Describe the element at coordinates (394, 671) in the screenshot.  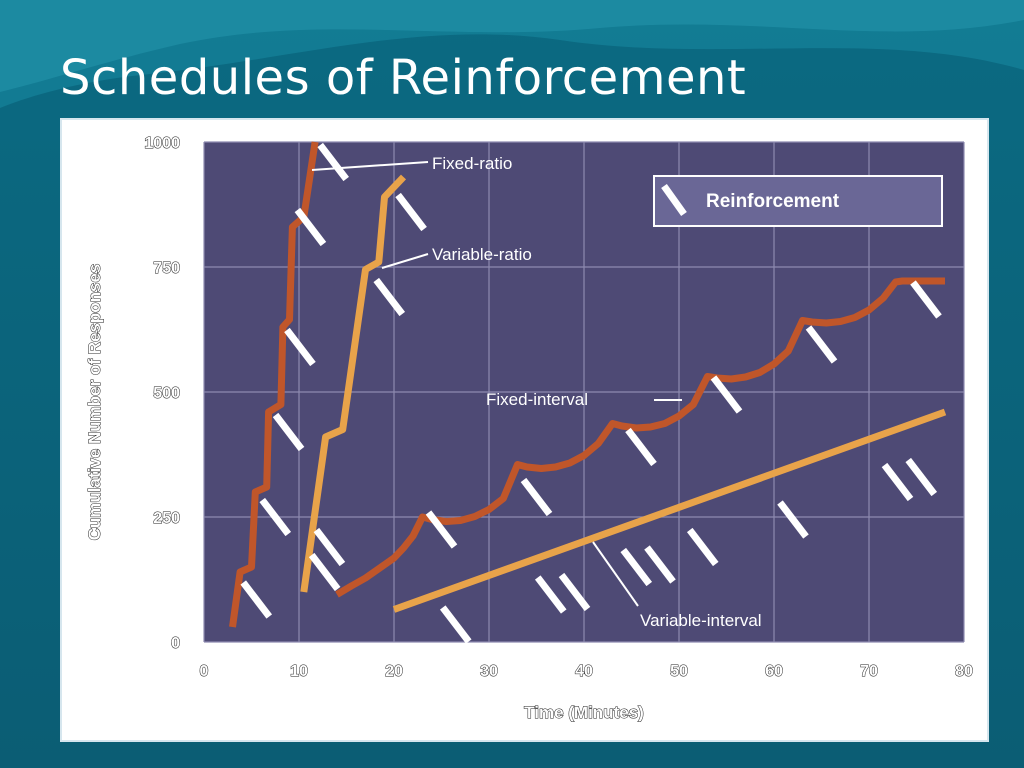
I see `x-tick-label: 20` at that location.